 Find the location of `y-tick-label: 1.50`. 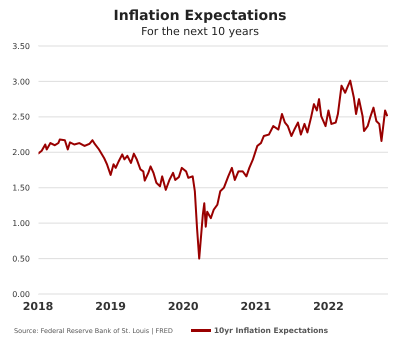

y-tick-label: 1.50 is located at coordinates (21, 188).